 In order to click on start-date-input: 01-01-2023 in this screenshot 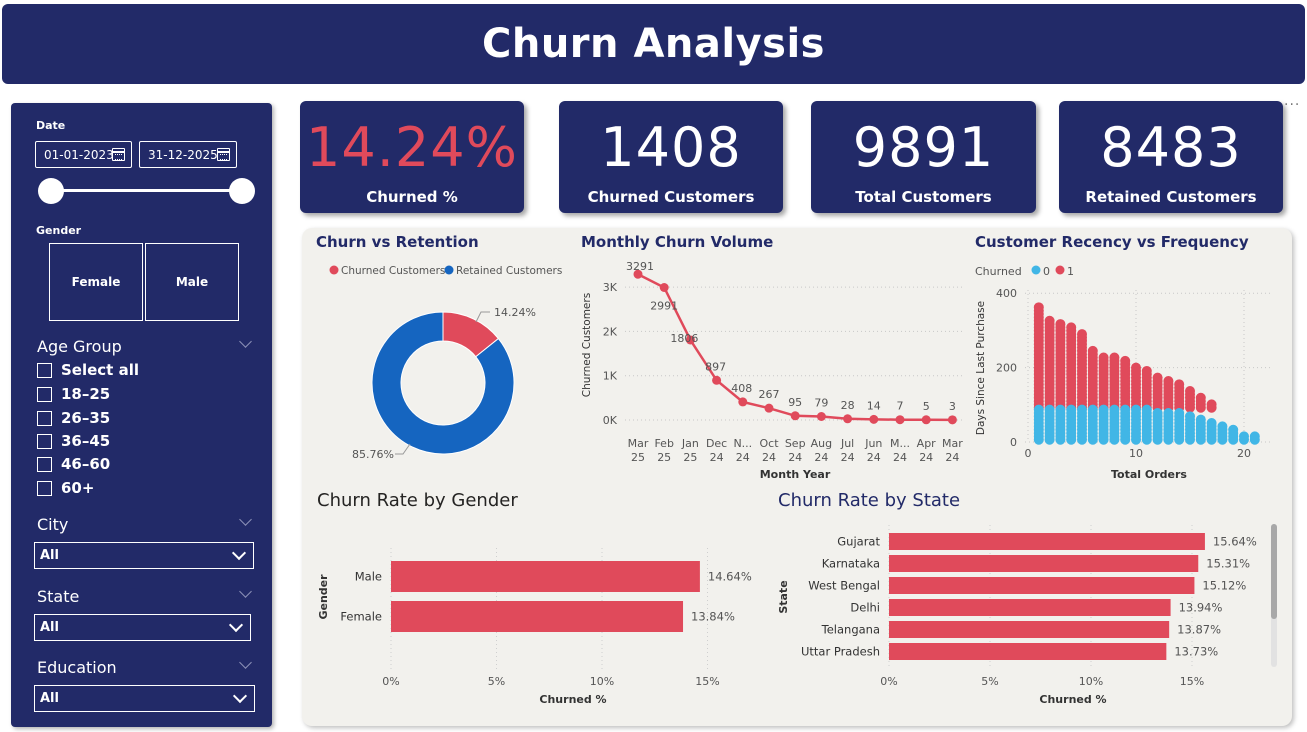, I will do `click(83, 154)`.